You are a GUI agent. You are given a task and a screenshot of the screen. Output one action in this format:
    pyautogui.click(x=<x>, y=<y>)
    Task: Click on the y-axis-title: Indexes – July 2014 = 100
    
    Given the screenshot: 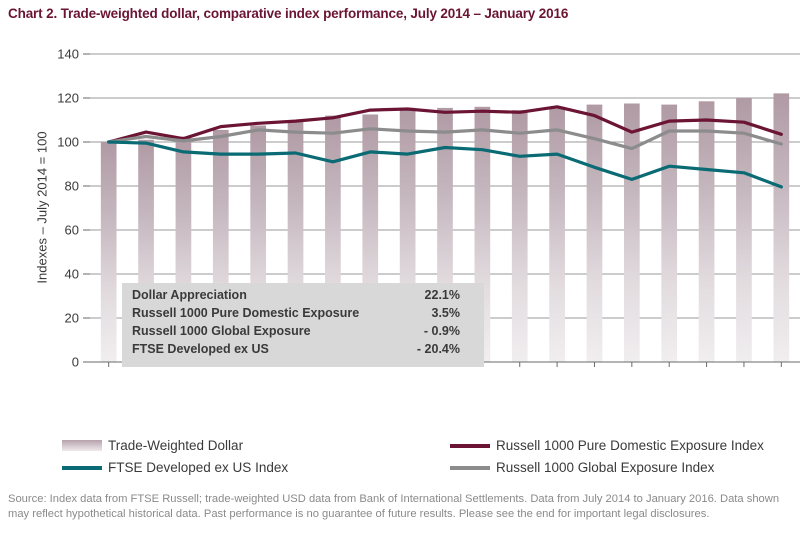 What is the action you would take?
    pyautogui.click(x=42, y=207)
    